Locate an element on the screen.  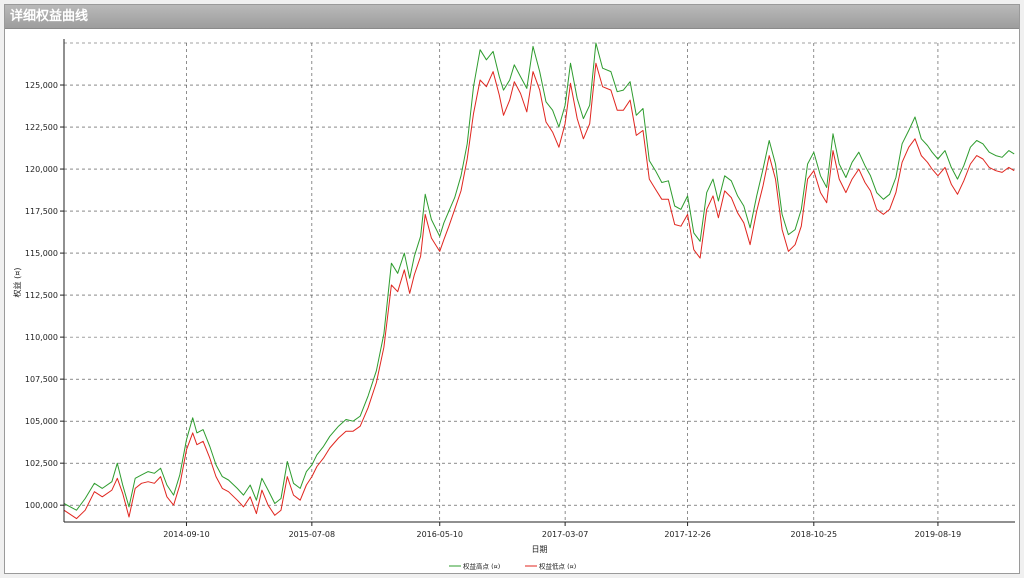
y-axis-label: 权益 (¤) is located at coordinates (17, 283).